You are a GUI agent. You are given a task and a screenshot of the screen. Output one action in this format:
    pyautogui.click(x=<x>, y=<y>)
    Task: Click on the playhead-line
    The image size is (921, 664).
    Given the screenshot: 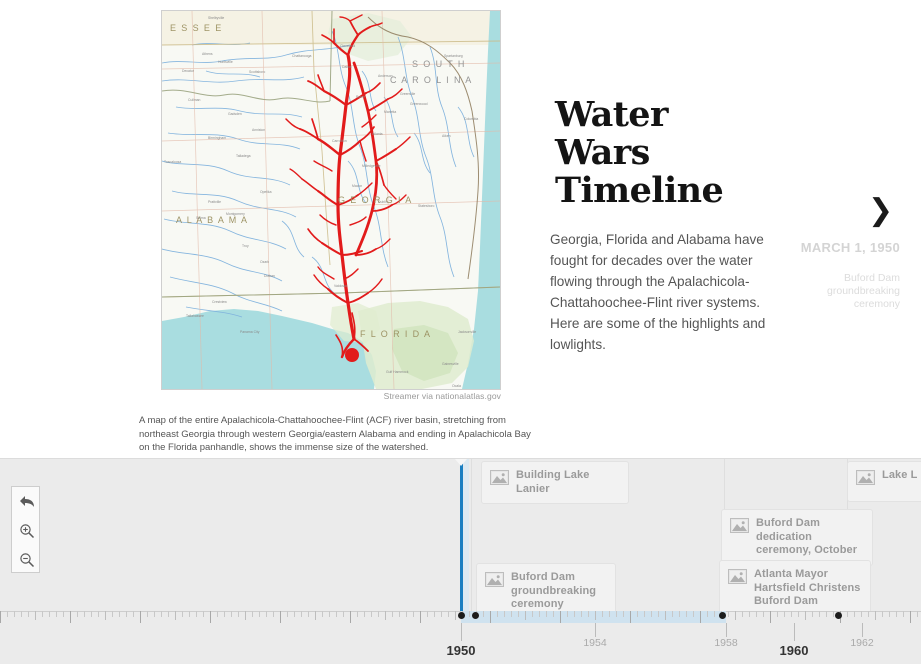 What is the action you would take?
    pyautogui.click(x=461, y=535)
    